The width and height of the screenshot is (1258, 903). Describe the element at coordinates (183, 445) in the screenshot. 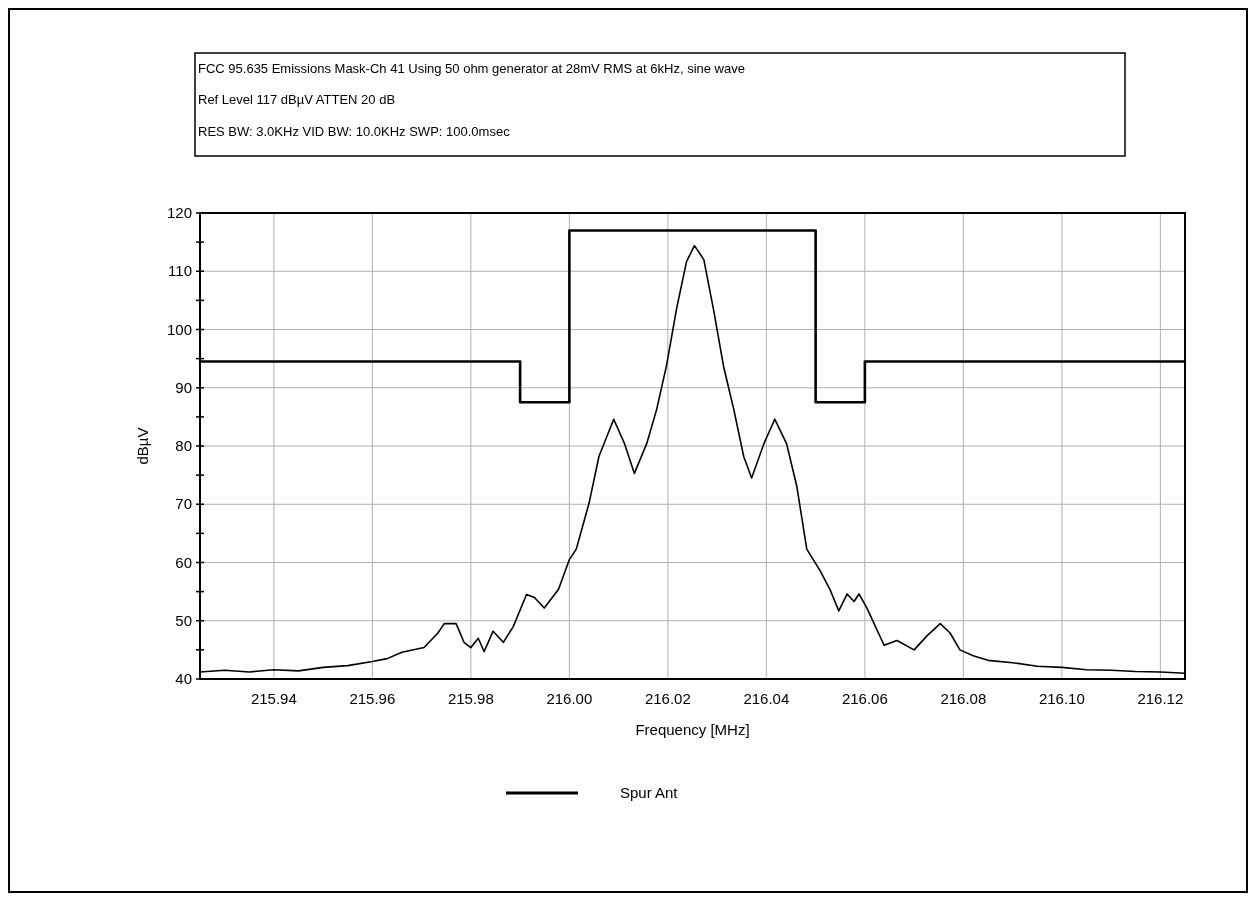

I see `y-tick-label: 80` at that location.